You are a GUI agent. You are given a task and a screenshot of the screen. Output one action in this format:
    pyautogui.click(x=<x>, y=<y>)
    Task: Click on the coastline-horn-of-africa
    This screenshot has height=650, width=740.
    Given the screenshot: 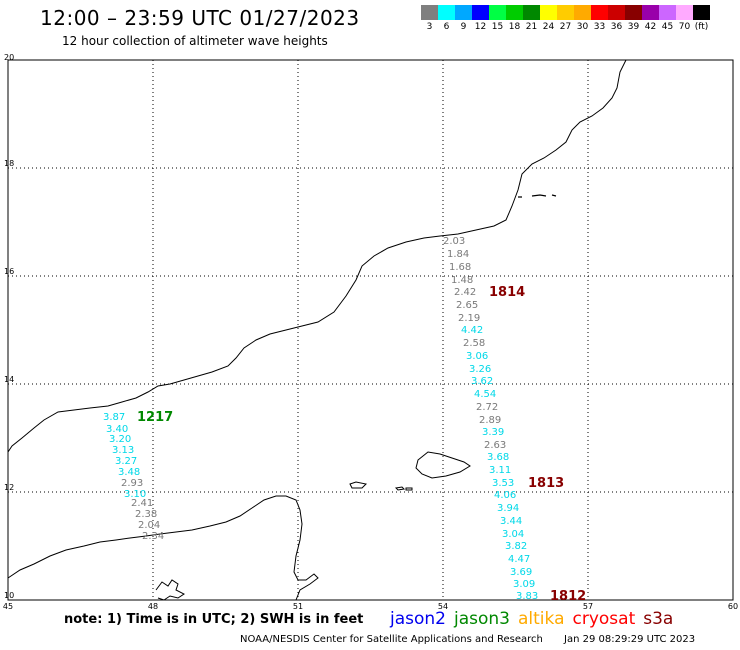 What is the action you would take?
    pyautogui.click(x=163, y=548)
    